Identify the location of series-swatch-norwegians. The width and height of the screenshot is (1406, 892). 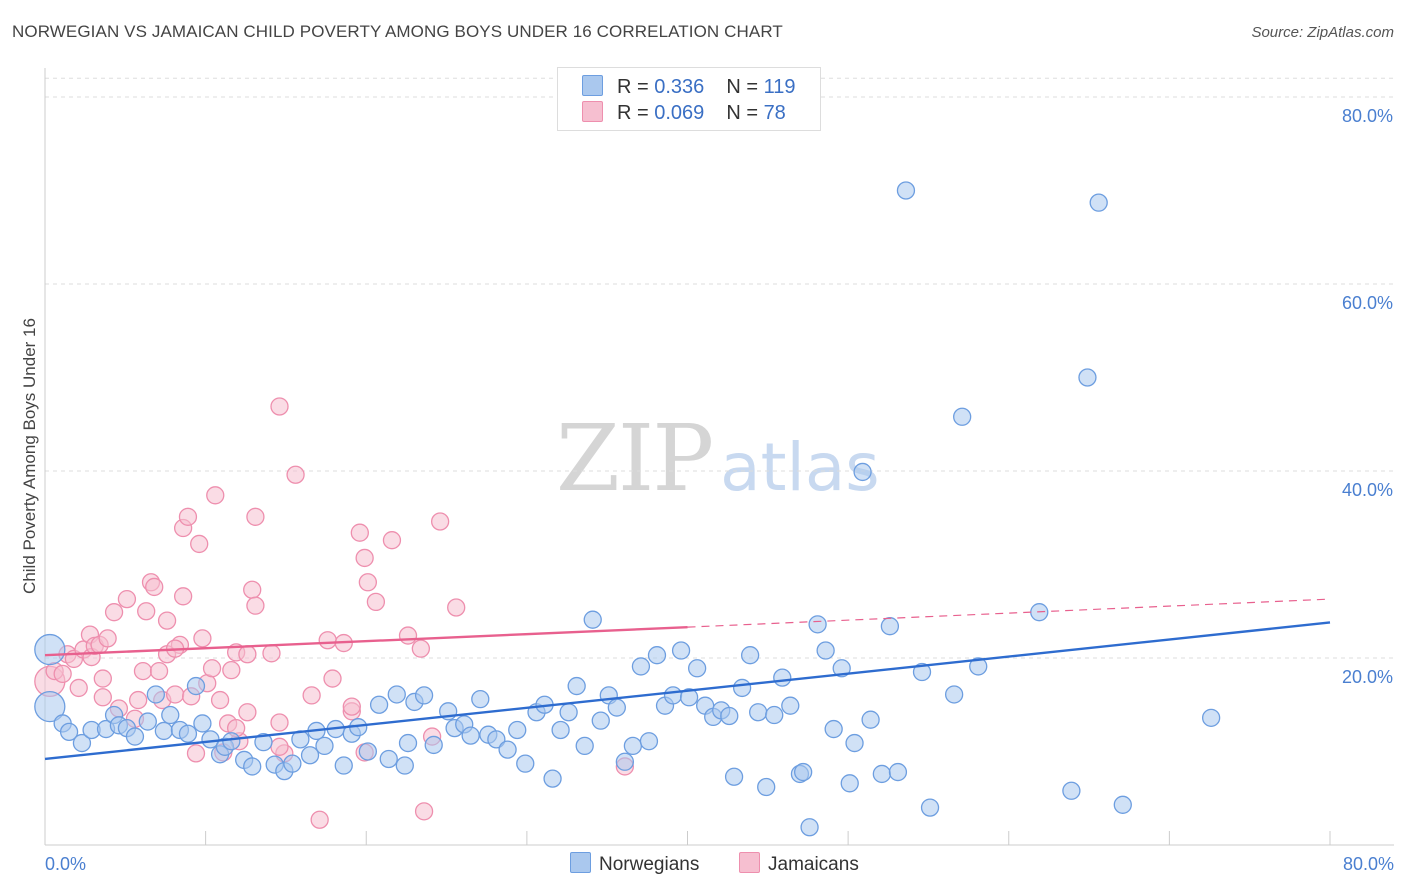
(580, 862).